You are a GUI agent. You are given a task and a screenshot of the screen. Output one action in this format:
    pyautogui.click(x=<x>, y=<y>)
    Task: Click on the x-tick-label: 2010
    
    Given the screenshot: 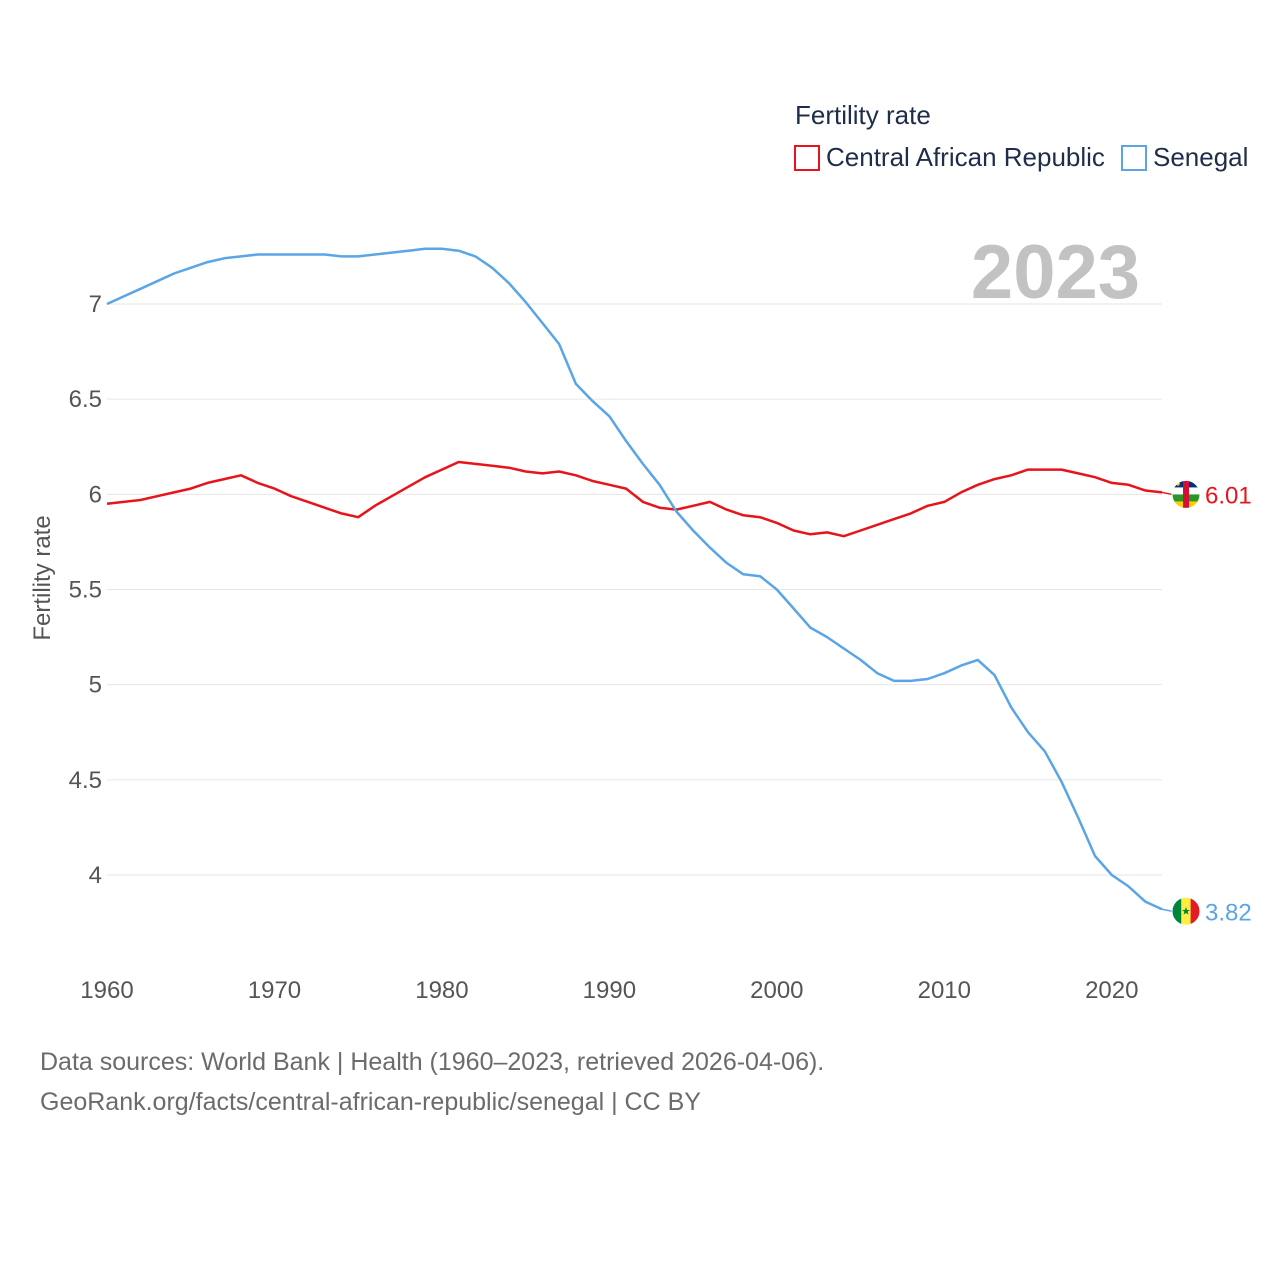 What is the action you would take?
    pyautogui.click(x=944, y=990)
    